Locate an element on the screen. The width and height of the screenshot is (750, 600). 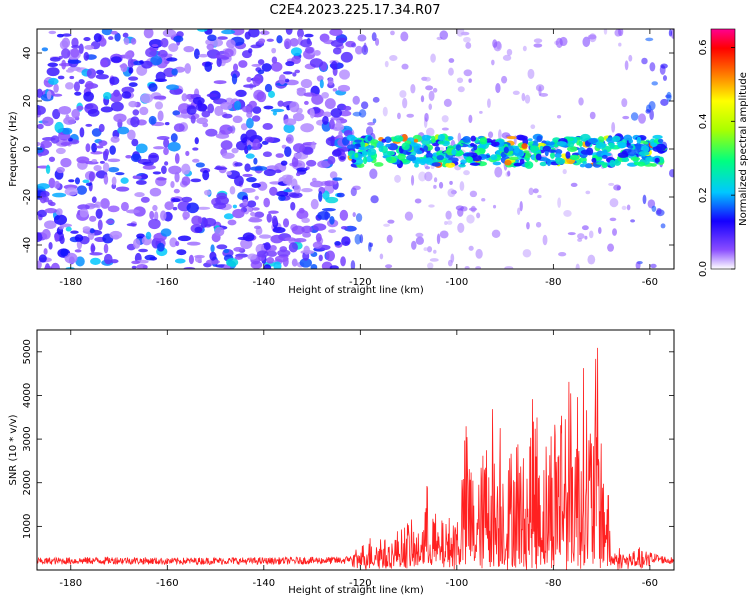
spectrogram-xlabel: Height of straight line (km) is located at coordinates (356, 290).